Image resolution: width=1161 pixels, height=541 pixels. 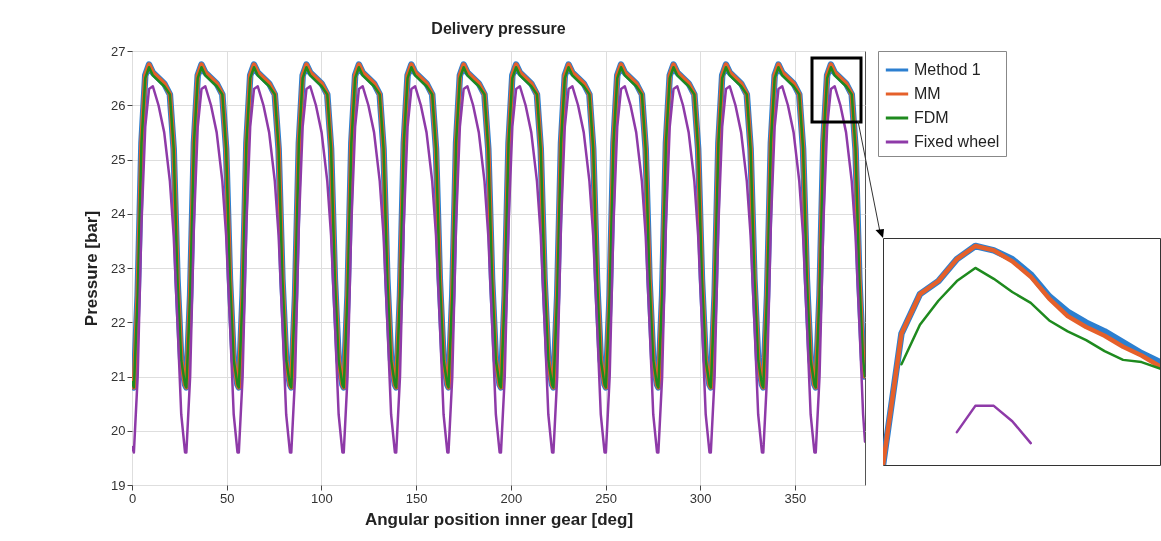 What do you see at coordinates (931, 117) in the screenshot?
I see `legend-label: FDM` at bounding box center [931, 117].